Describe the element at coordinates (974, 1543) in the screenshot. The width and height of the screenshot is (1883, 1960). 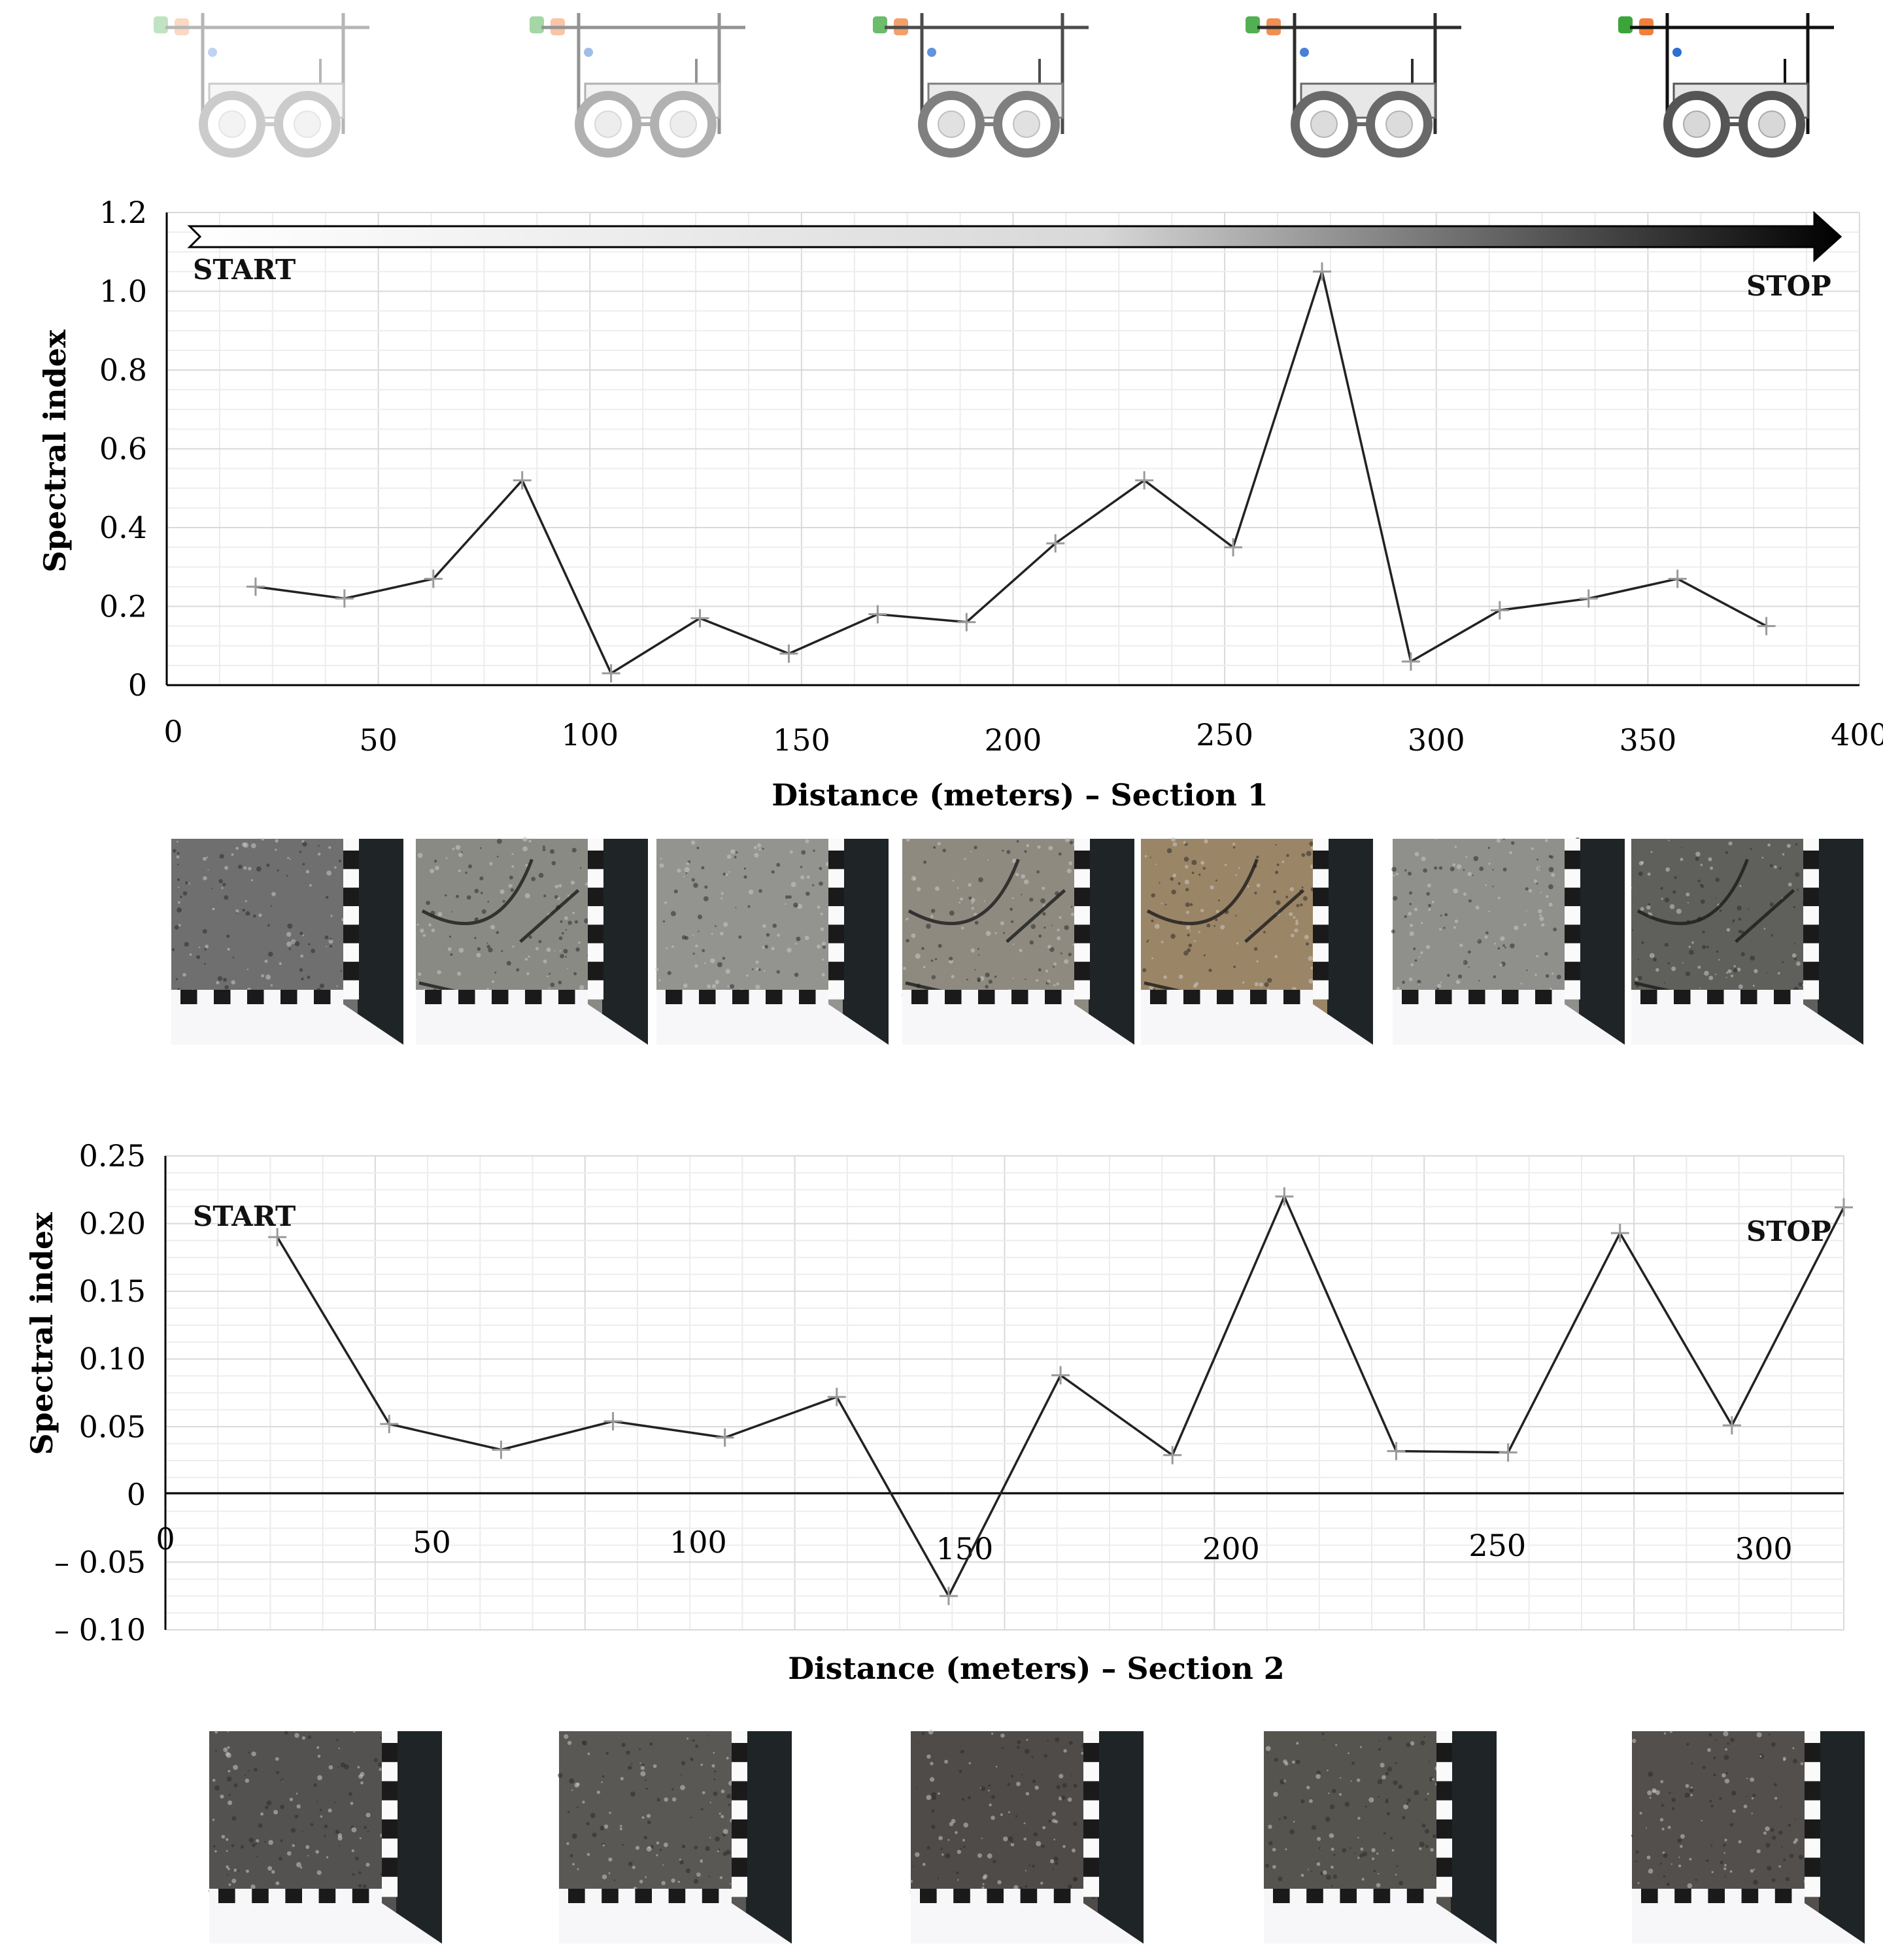
I see `section-2-x-ticks: 0 50 100 150 200 250 300` at that location.